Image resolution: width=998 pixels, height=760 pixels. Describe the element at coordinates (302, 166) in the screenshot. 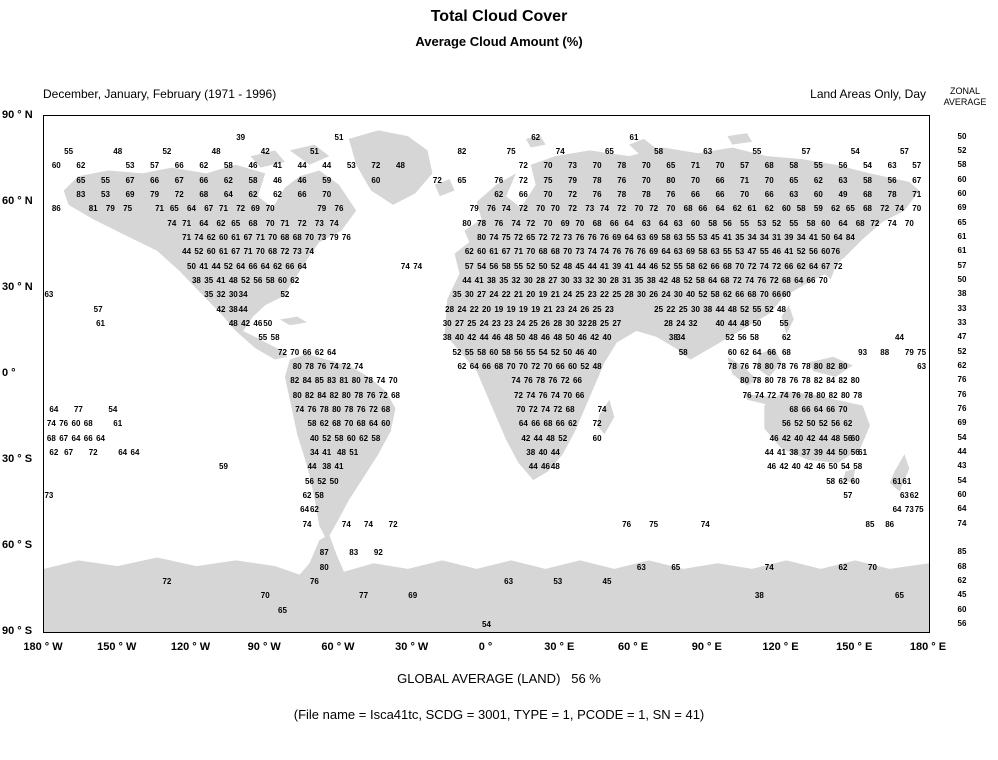

I see `grid-value: 44` at that location.